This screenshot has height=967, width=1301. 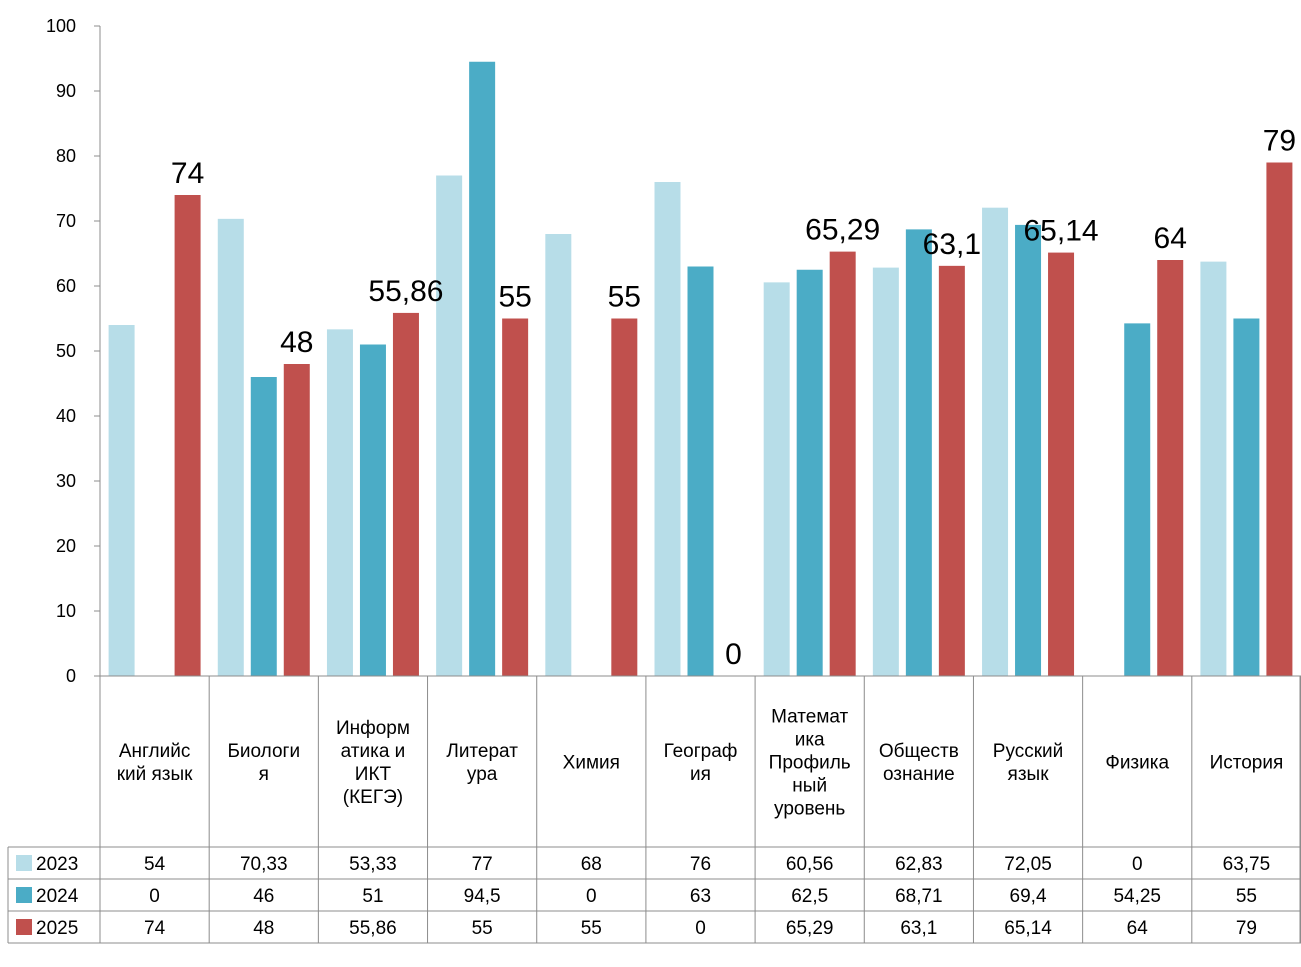 I want to click on table-cell-value: 70,33, so click(x=264, y=864).